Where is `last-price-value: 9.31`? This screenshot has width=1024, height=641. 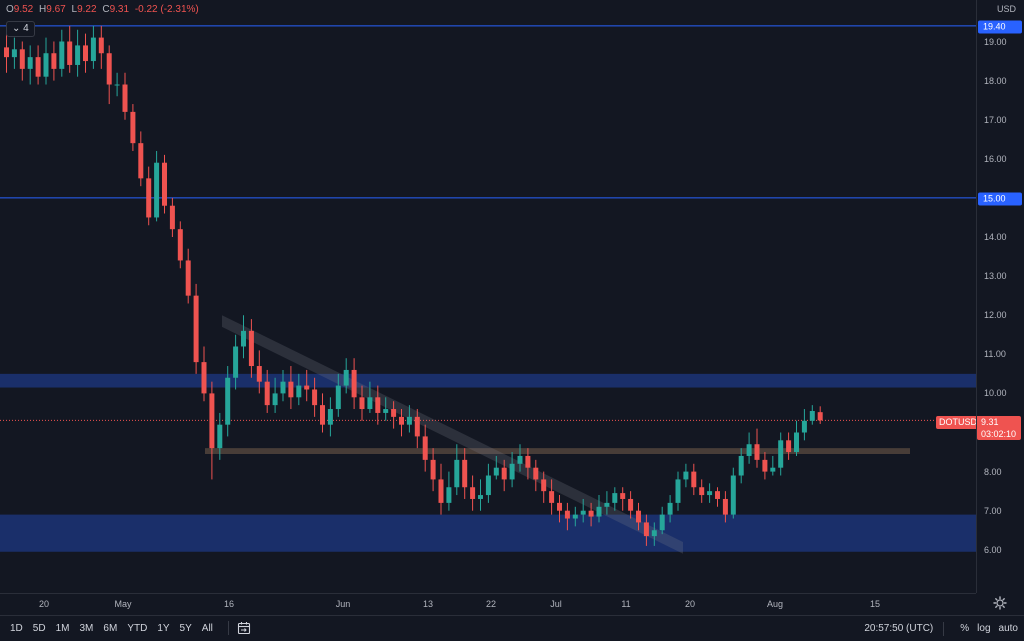
last-price-value: 9.31 is located at coordinates (990, 422).